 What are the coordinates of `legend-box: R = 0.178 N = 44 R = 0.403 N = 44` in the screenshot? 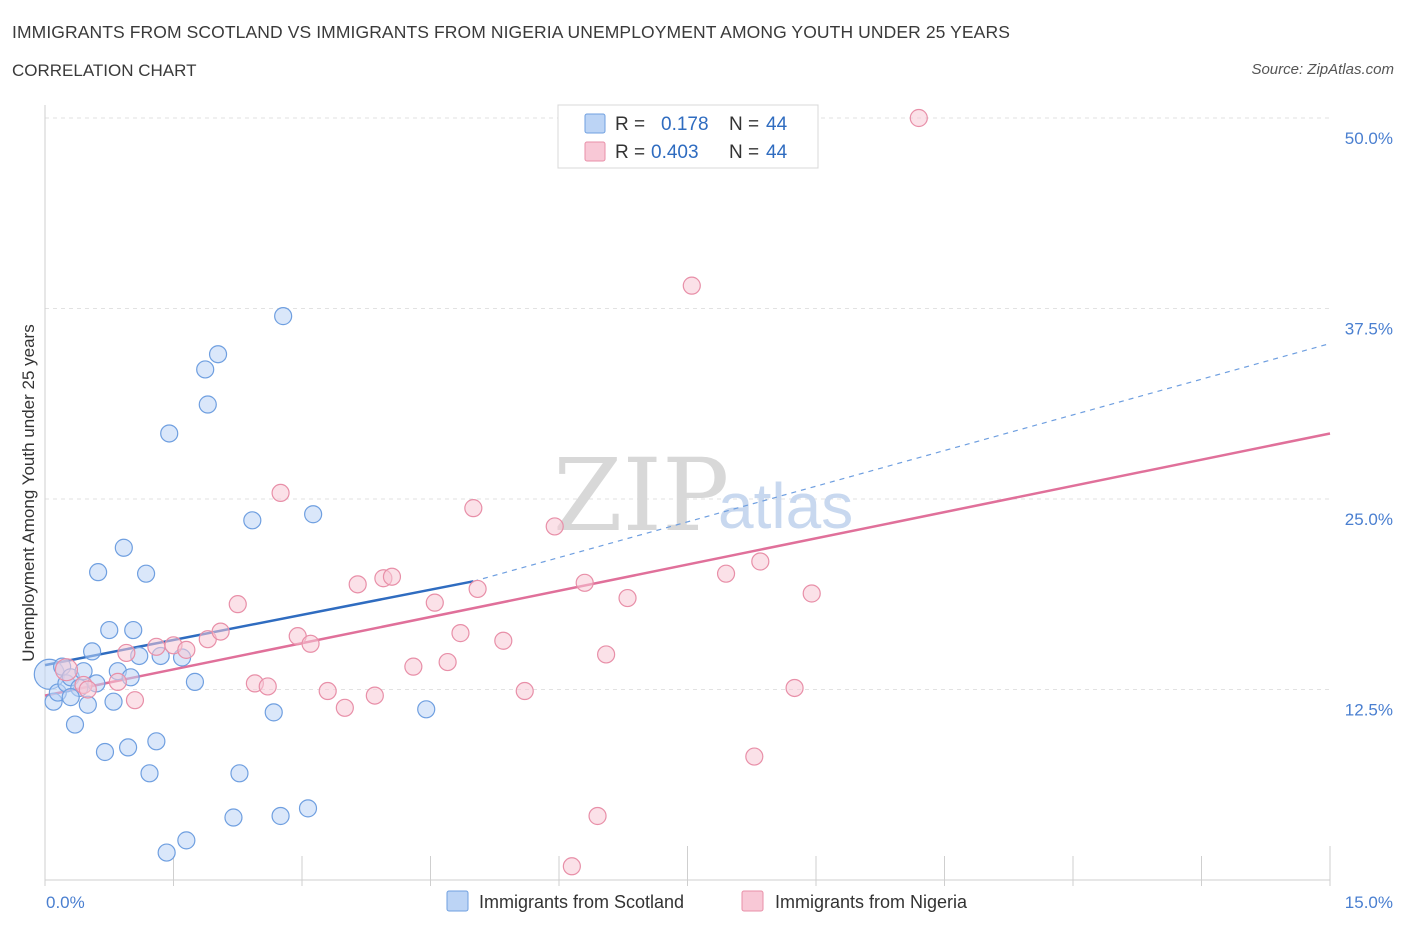 It's located at (688, 136).